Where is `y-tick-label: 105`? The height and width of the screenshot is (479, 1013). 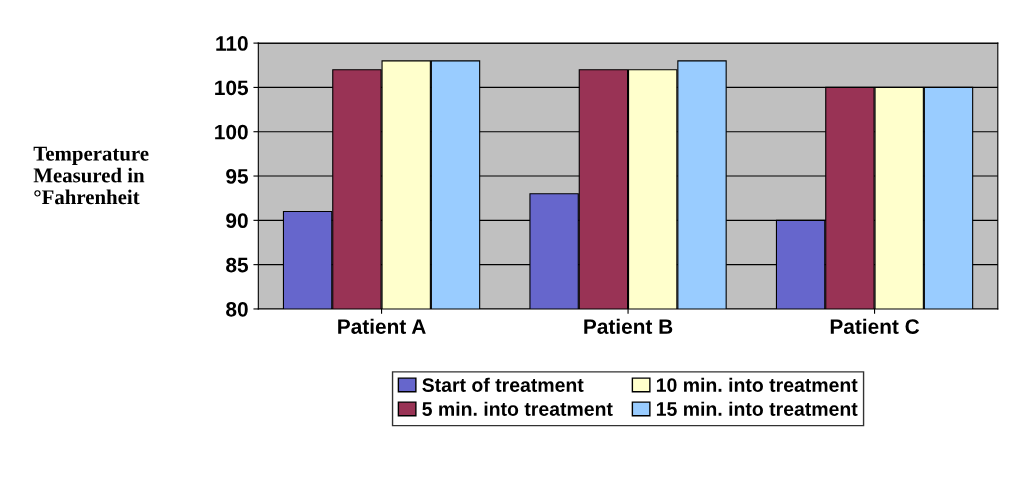
y-tick-label: 105 is located at coordinates (232, 88).